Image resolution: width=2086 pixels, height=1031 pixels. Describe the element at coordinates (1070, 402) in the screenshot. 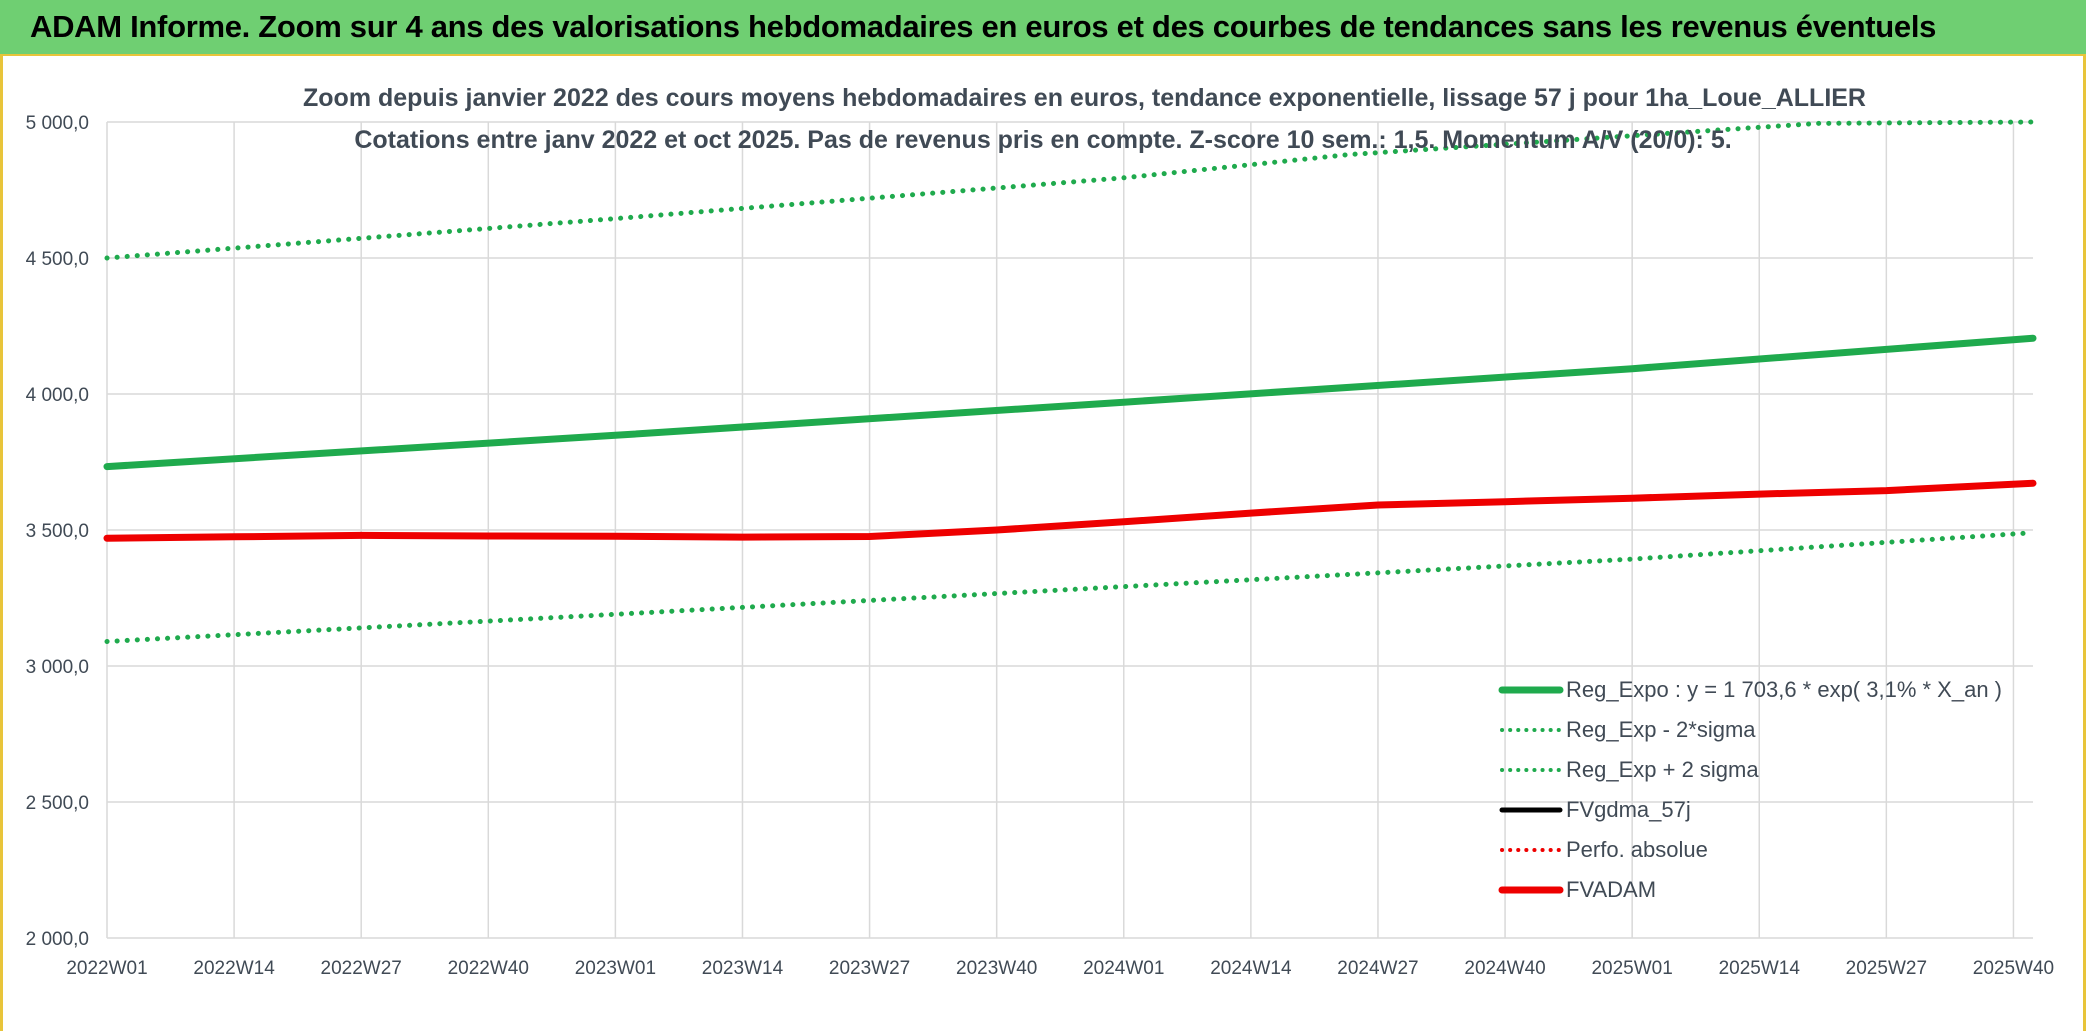

I see `series-line-reg-expo` at that location.